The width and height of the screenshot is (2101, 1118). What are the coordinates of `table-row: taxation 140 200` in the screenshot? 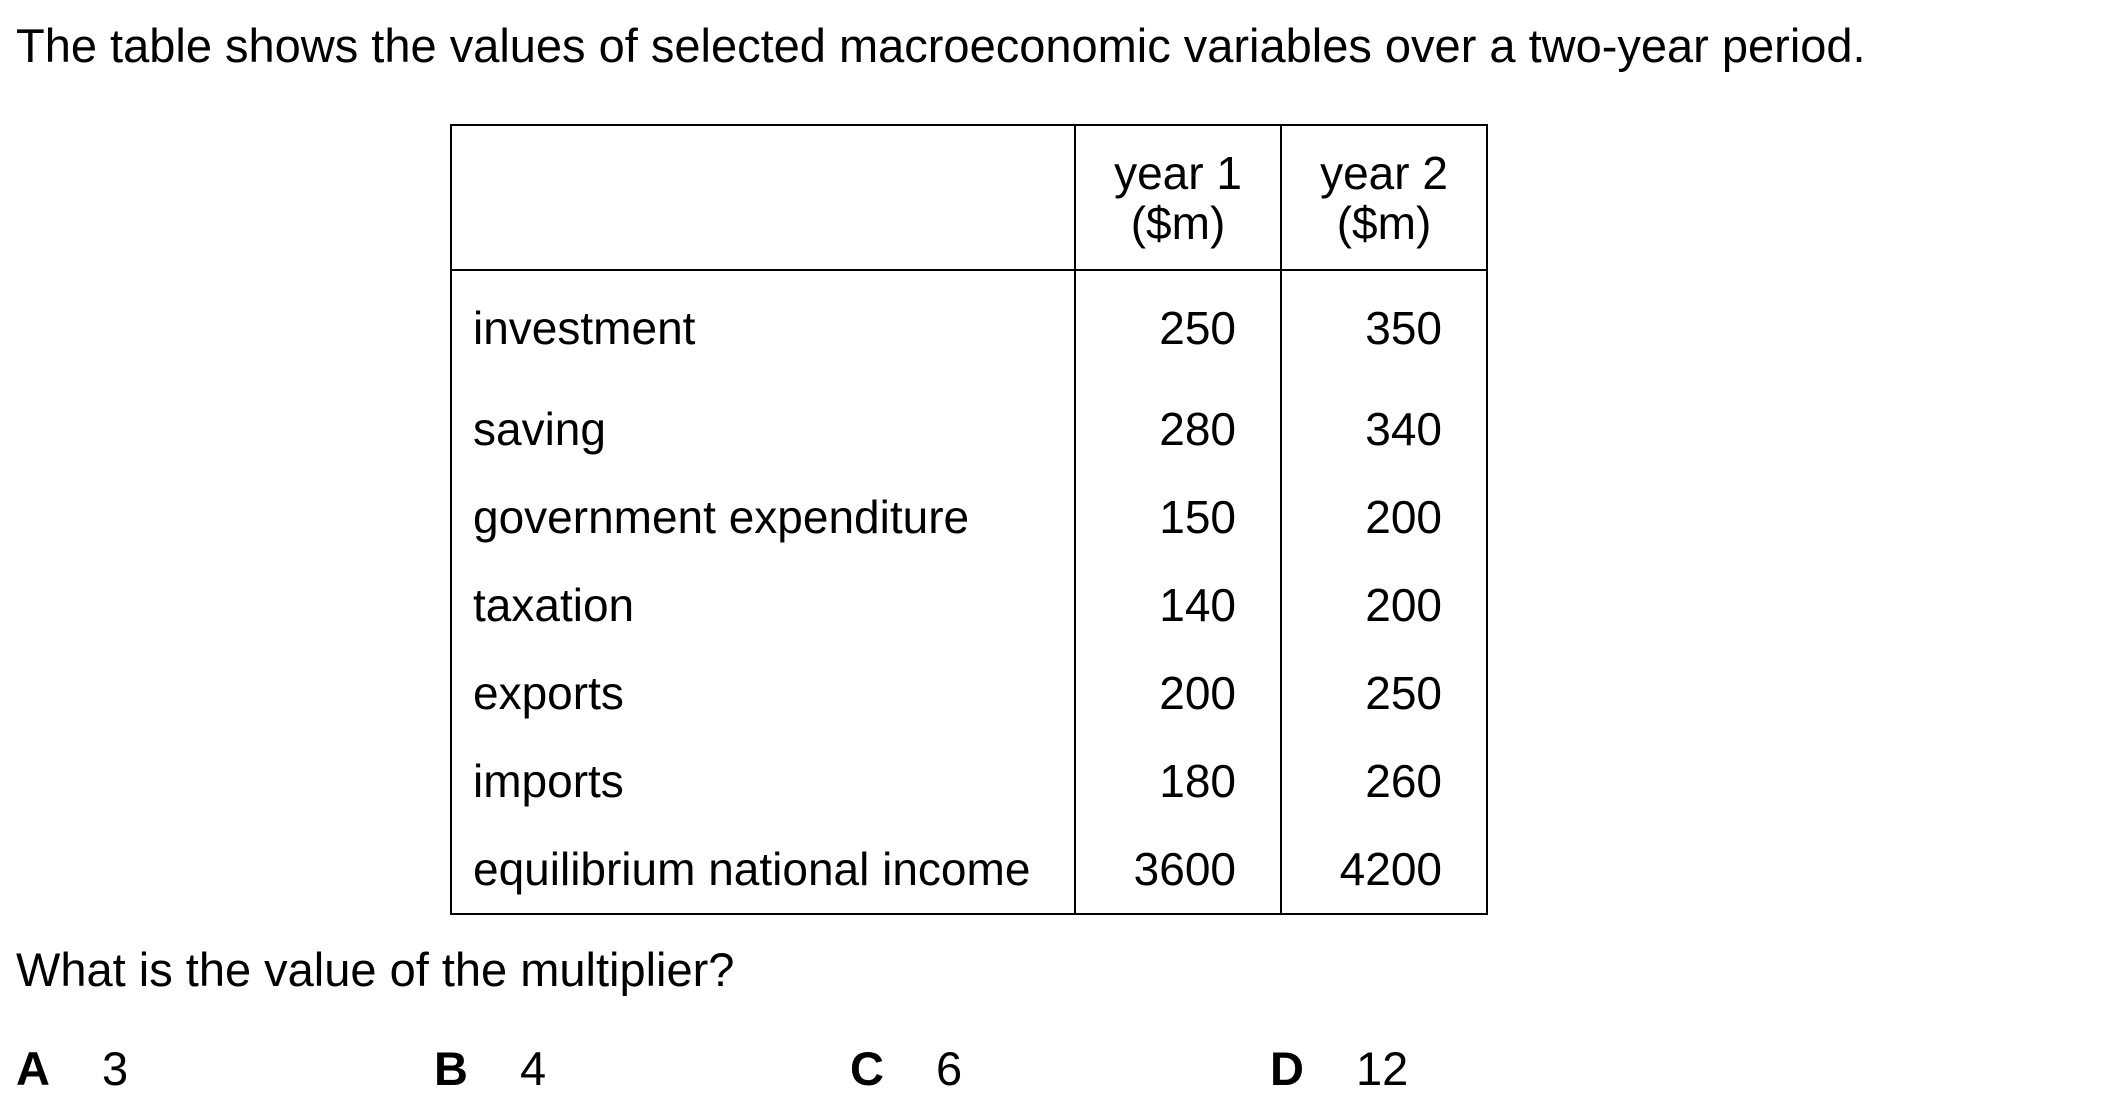 It's located at (969, 605).